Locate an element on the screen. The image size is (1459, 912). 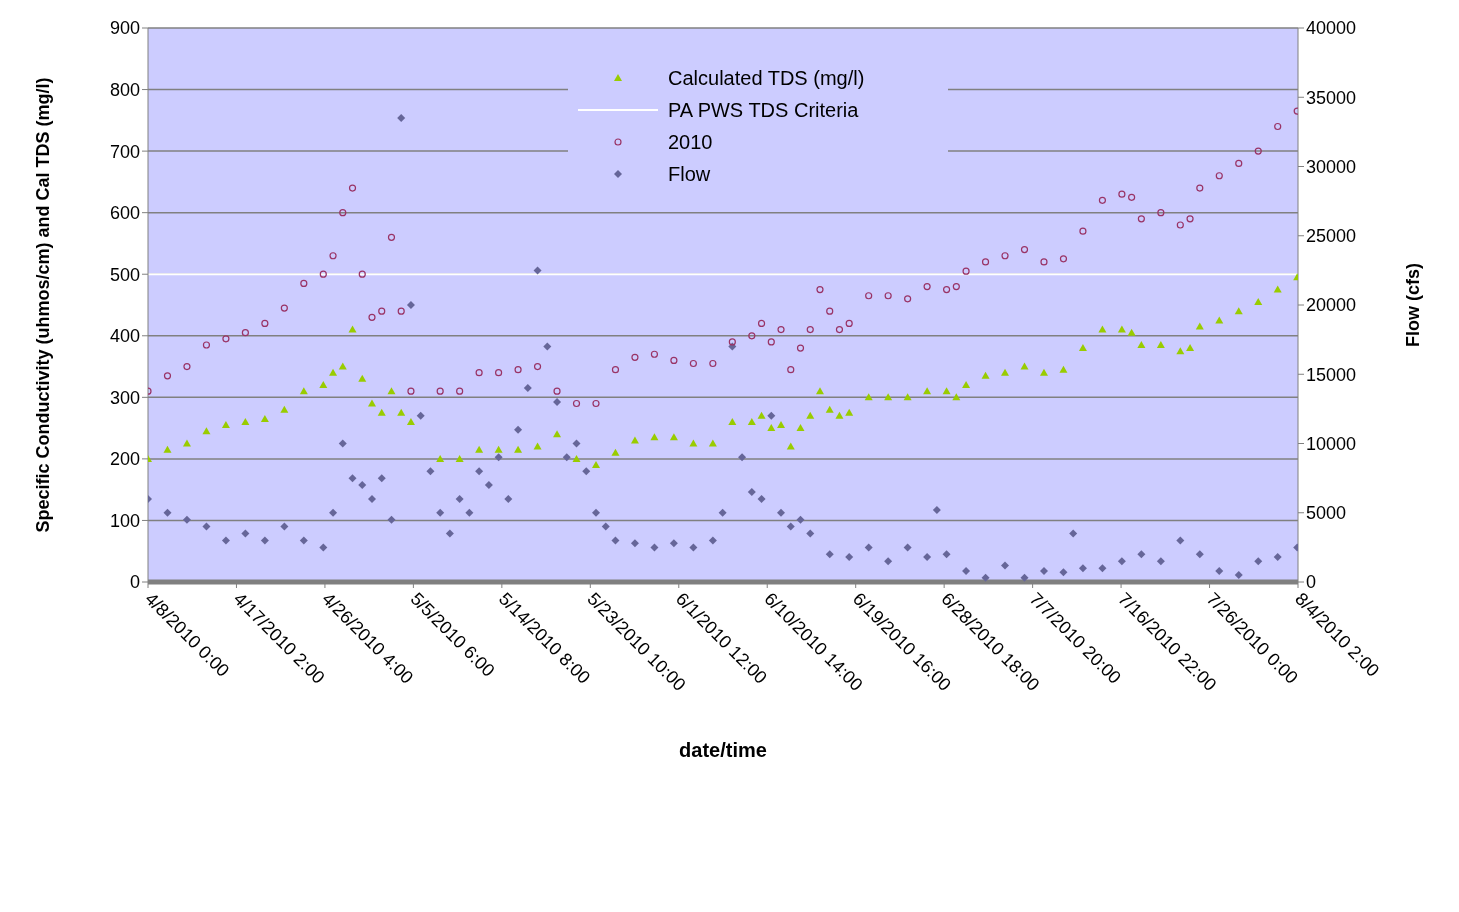
legend-label: Calculated TDS (mg/l) is located at coordinates (766, 78).